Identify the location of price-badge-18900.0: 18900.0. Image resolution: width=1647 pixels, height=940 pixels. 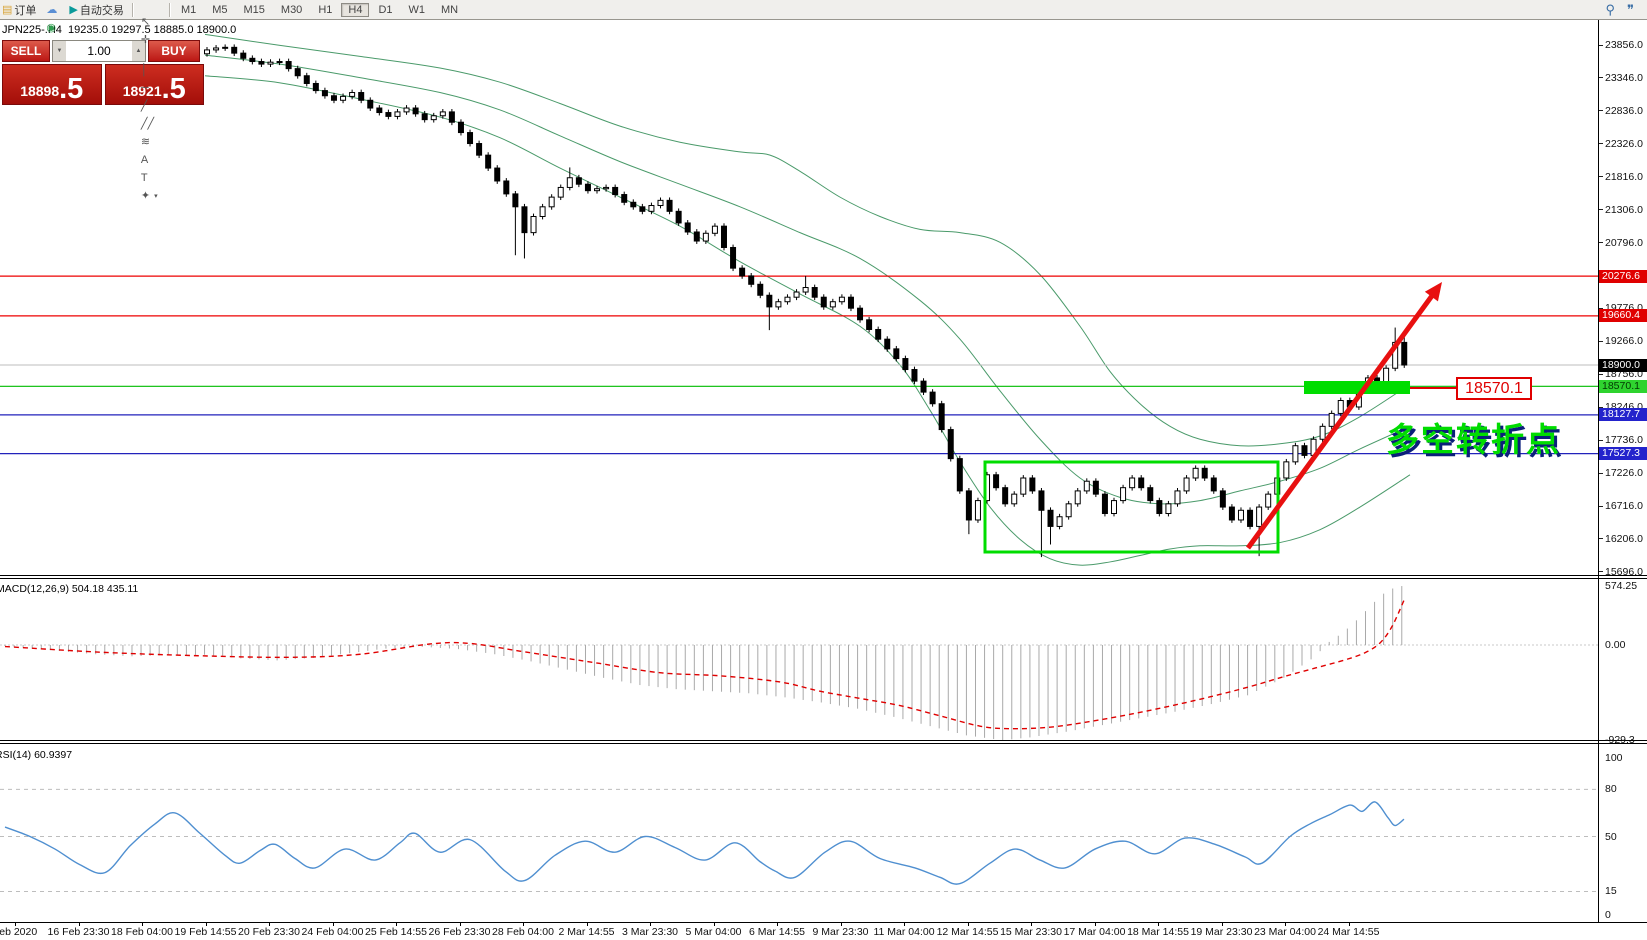
(1623, 365).